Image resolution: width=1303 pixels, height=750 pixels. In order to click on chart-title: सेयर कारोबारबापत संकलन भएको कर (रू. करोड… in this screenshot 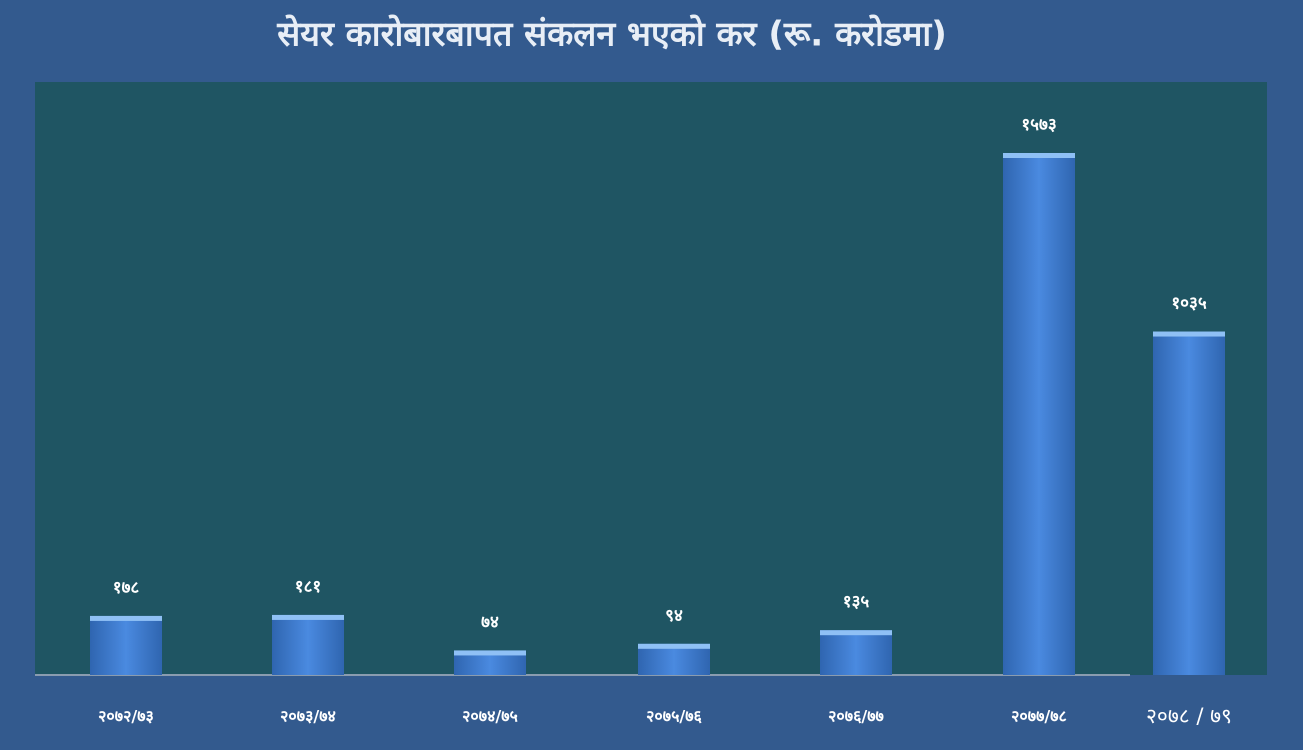, I will do `click(611, 34)`.